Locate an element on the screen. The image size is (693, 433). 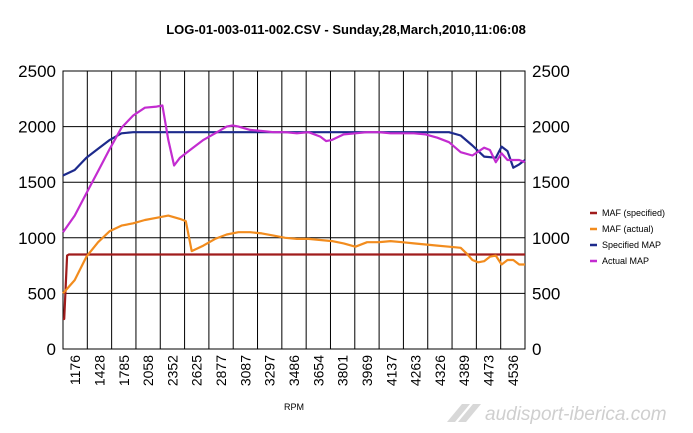
y-tick-label-right: 0 is located at coordinates (536, 349).